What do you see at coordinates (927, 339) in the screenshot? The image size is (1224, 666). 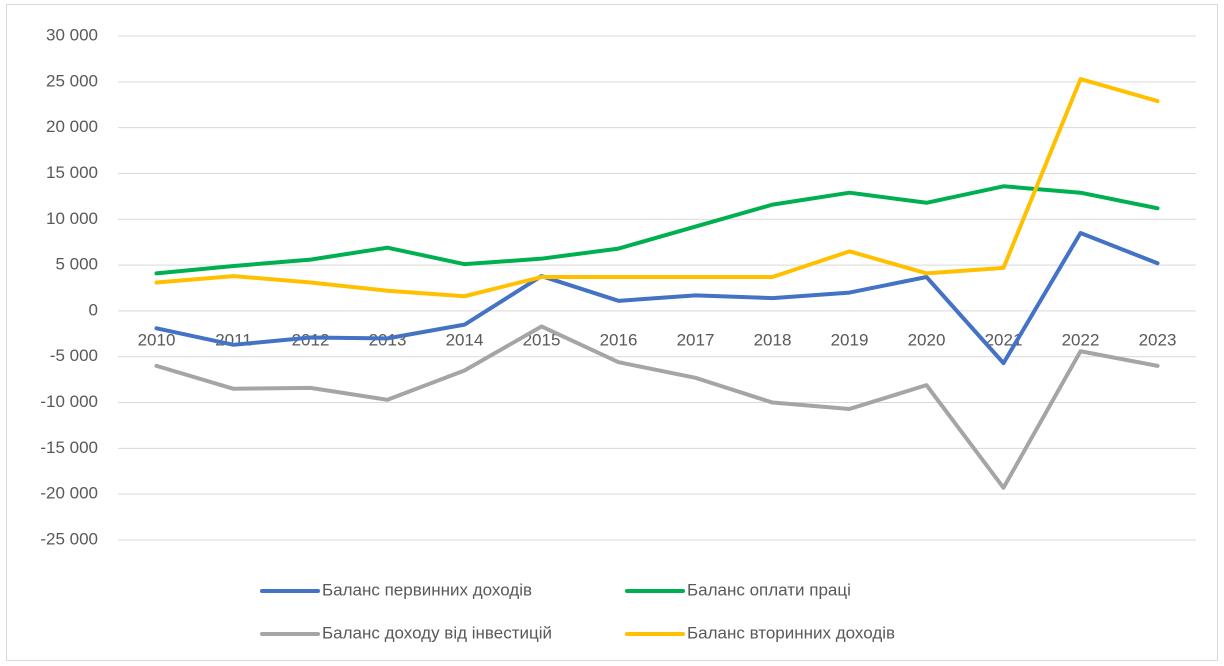 I see `x-tick-label: 2020` at bounding box center [927, 339].